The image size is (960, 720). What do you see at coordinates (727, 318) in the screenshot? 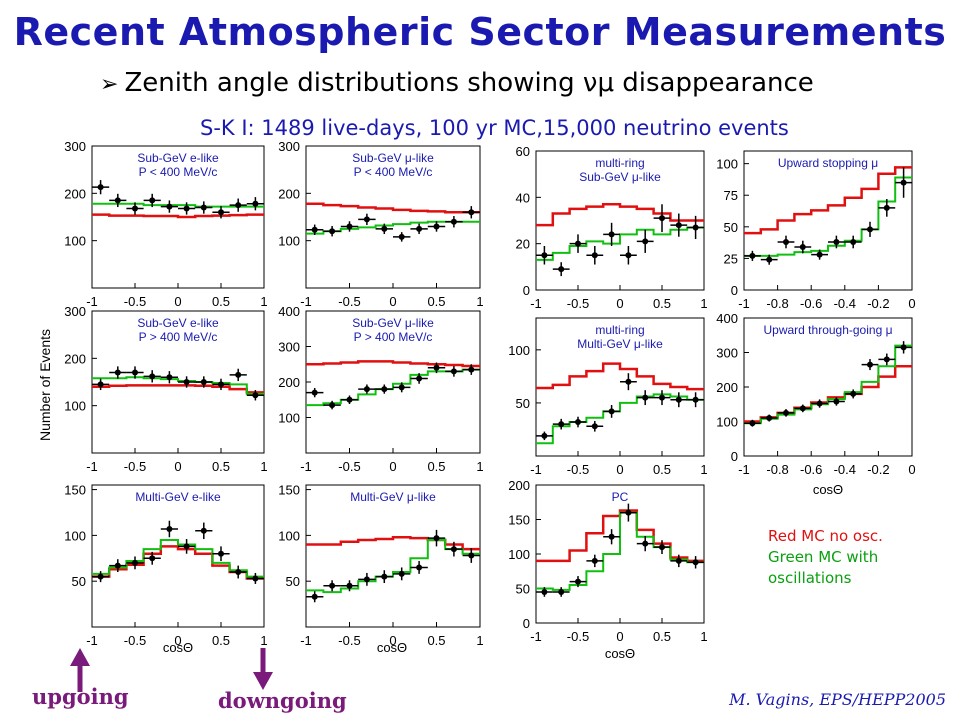
I see `y-tick-label: 400` at bounding box center [727, 318].